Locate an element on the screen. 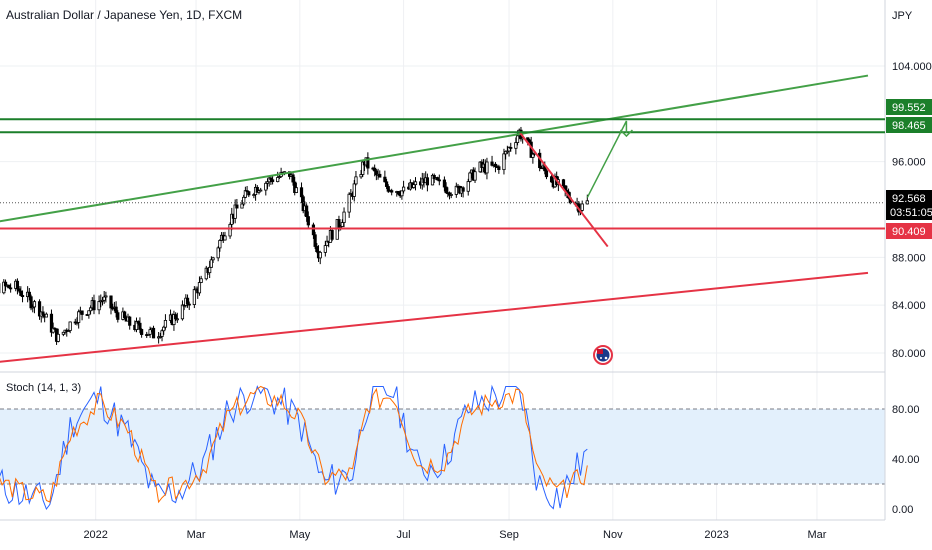 The height and width of the screenshot is (550, 932). price-label-text: 90.409 is located at coordinates (909, 232).